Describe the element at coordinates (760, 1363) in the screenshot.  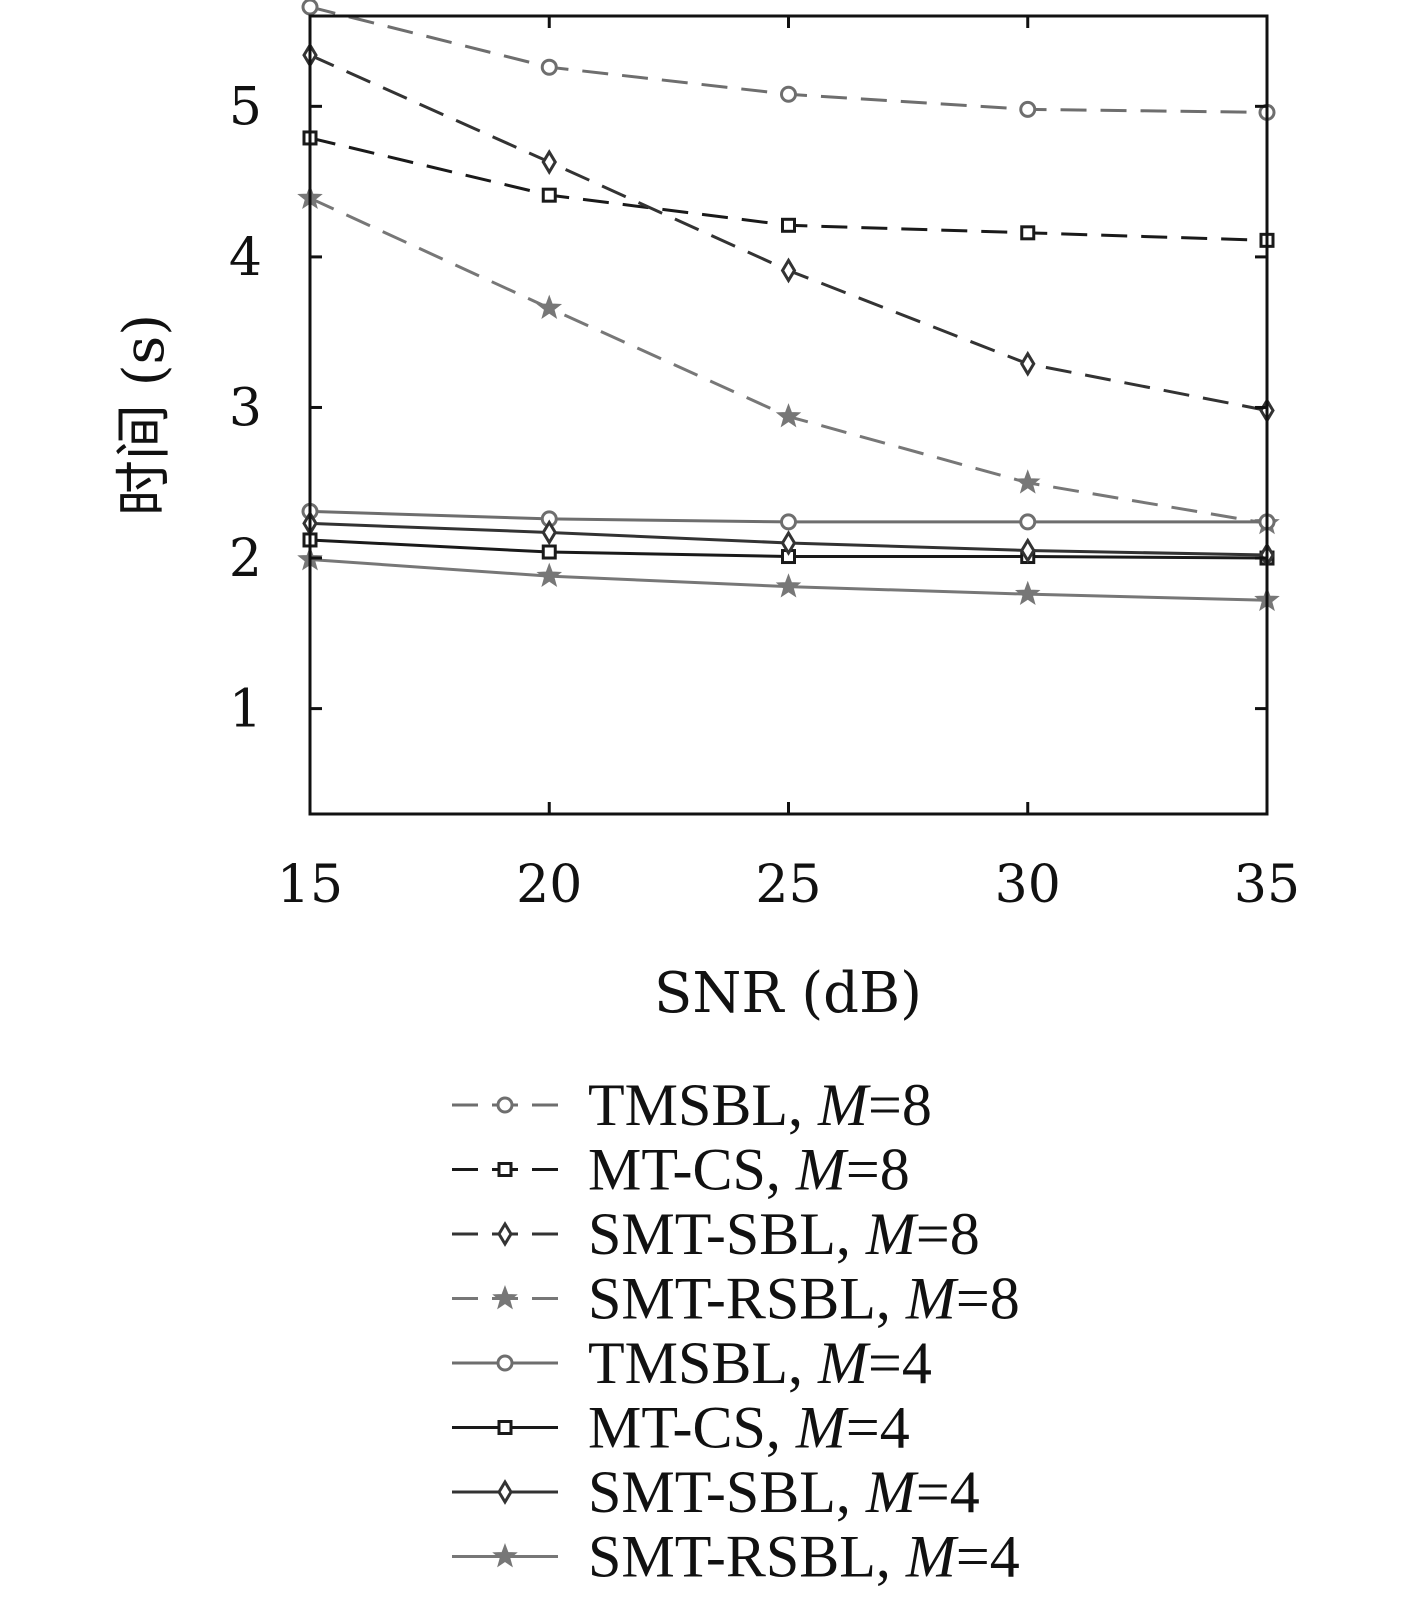
I see `legend-label: TMSBL, M=4` at that location.